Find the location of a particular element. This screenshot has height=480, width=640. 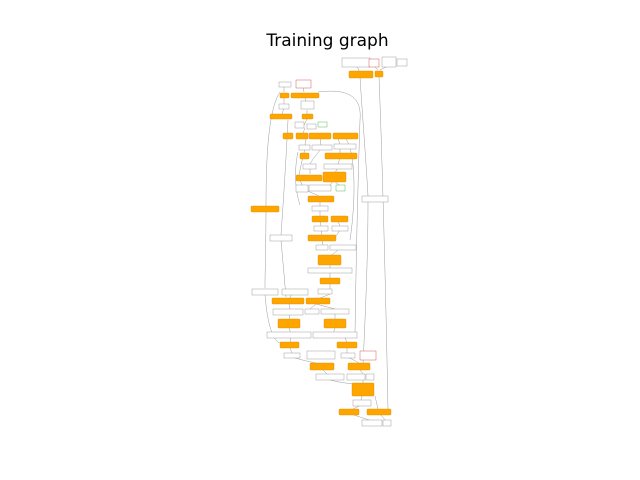

figure-title: Training graph is located at coordinates (327, 41).